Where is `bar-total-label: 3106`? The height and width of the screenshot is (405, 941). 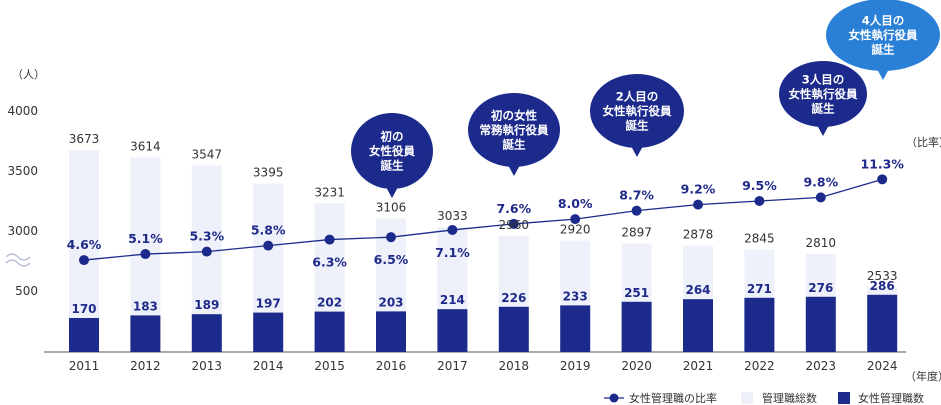
bar-total-label: 3106 is located at coordinates (391, 207).